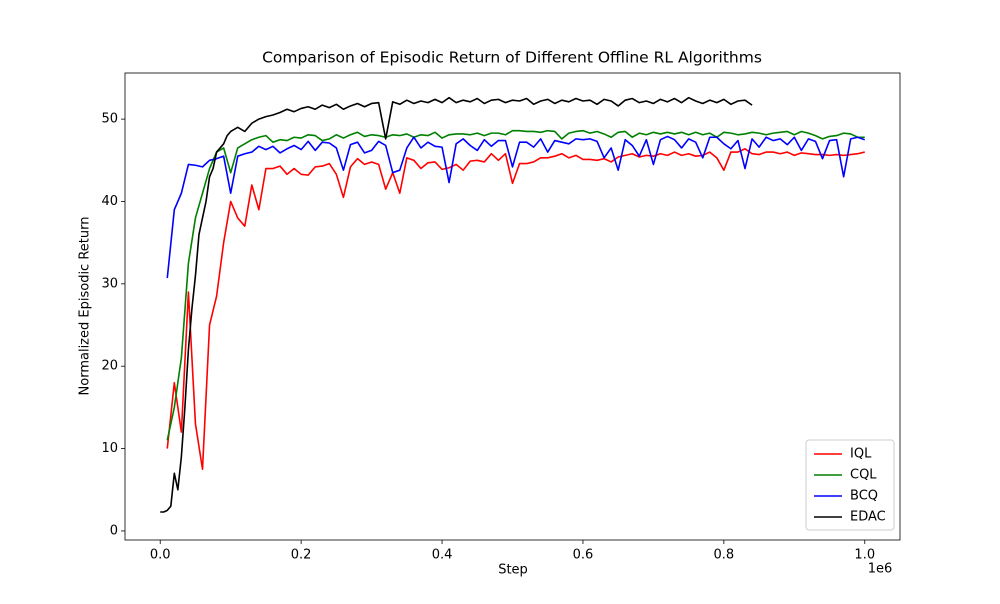 The height and width of the screenshot is (604, 1000). I want to click on y-tick-label: 50, so click(109, 119).